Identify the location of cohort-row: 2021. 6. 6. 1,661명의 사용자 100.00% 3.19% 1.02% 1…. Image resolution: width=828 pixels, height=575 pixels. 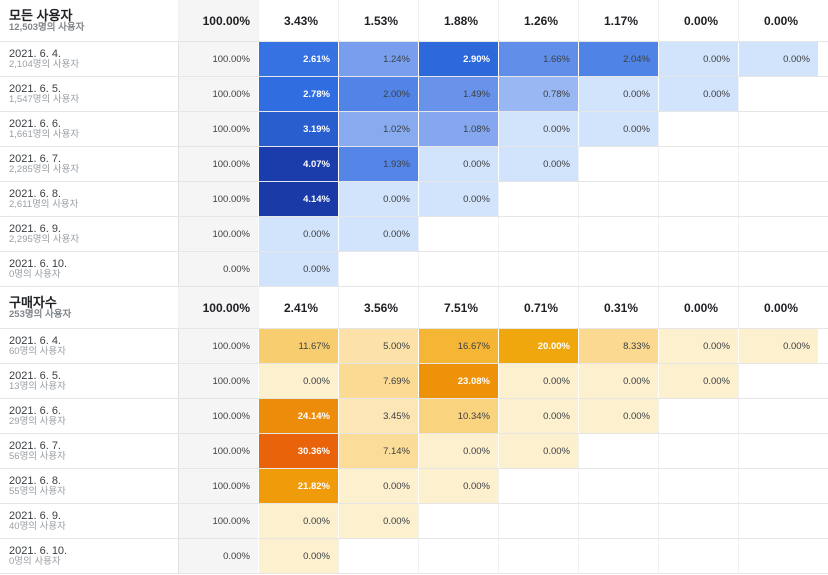
(414, 129).